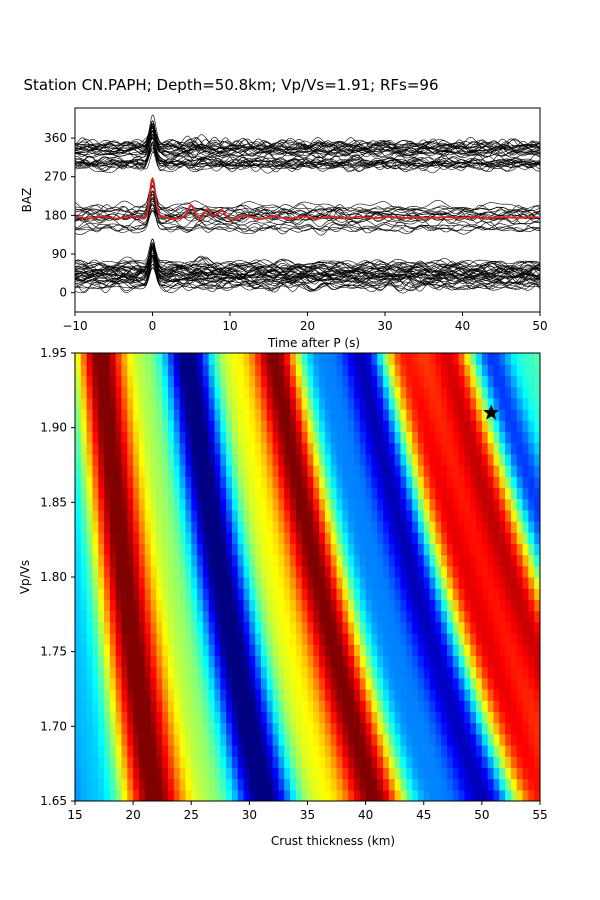 This screenshot has width=600, height=900. I want to click on rf-x-tick-label: 30, so click(384, 326).